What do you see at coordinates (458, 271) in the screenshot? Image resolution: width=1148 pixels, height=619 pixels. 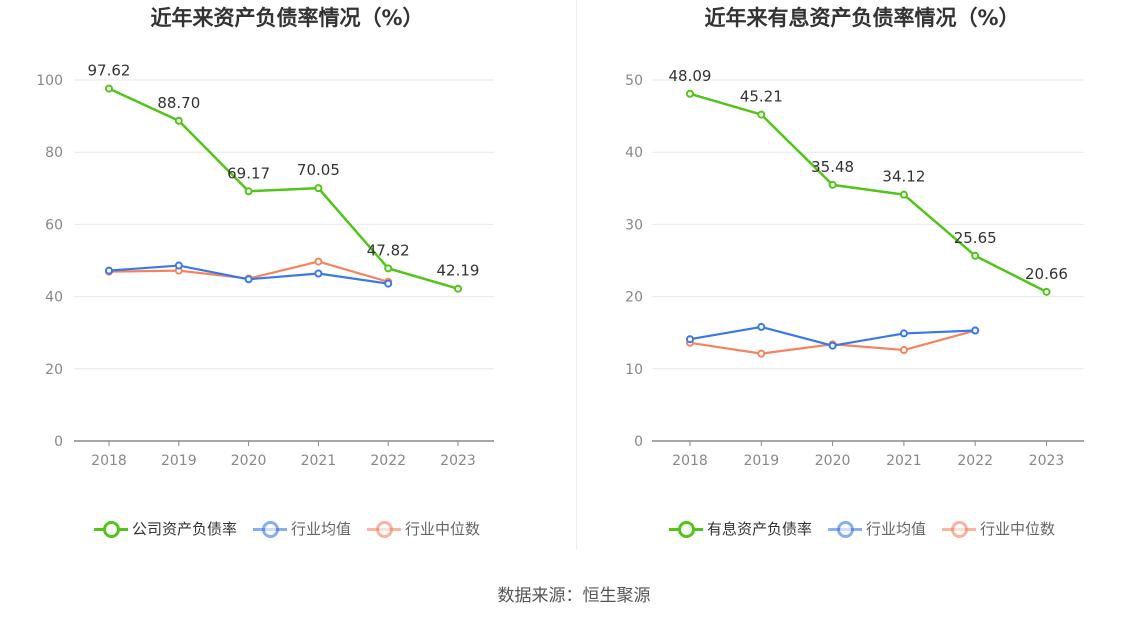 I see `data-label: 42.19` at bounding box center [458, 271].